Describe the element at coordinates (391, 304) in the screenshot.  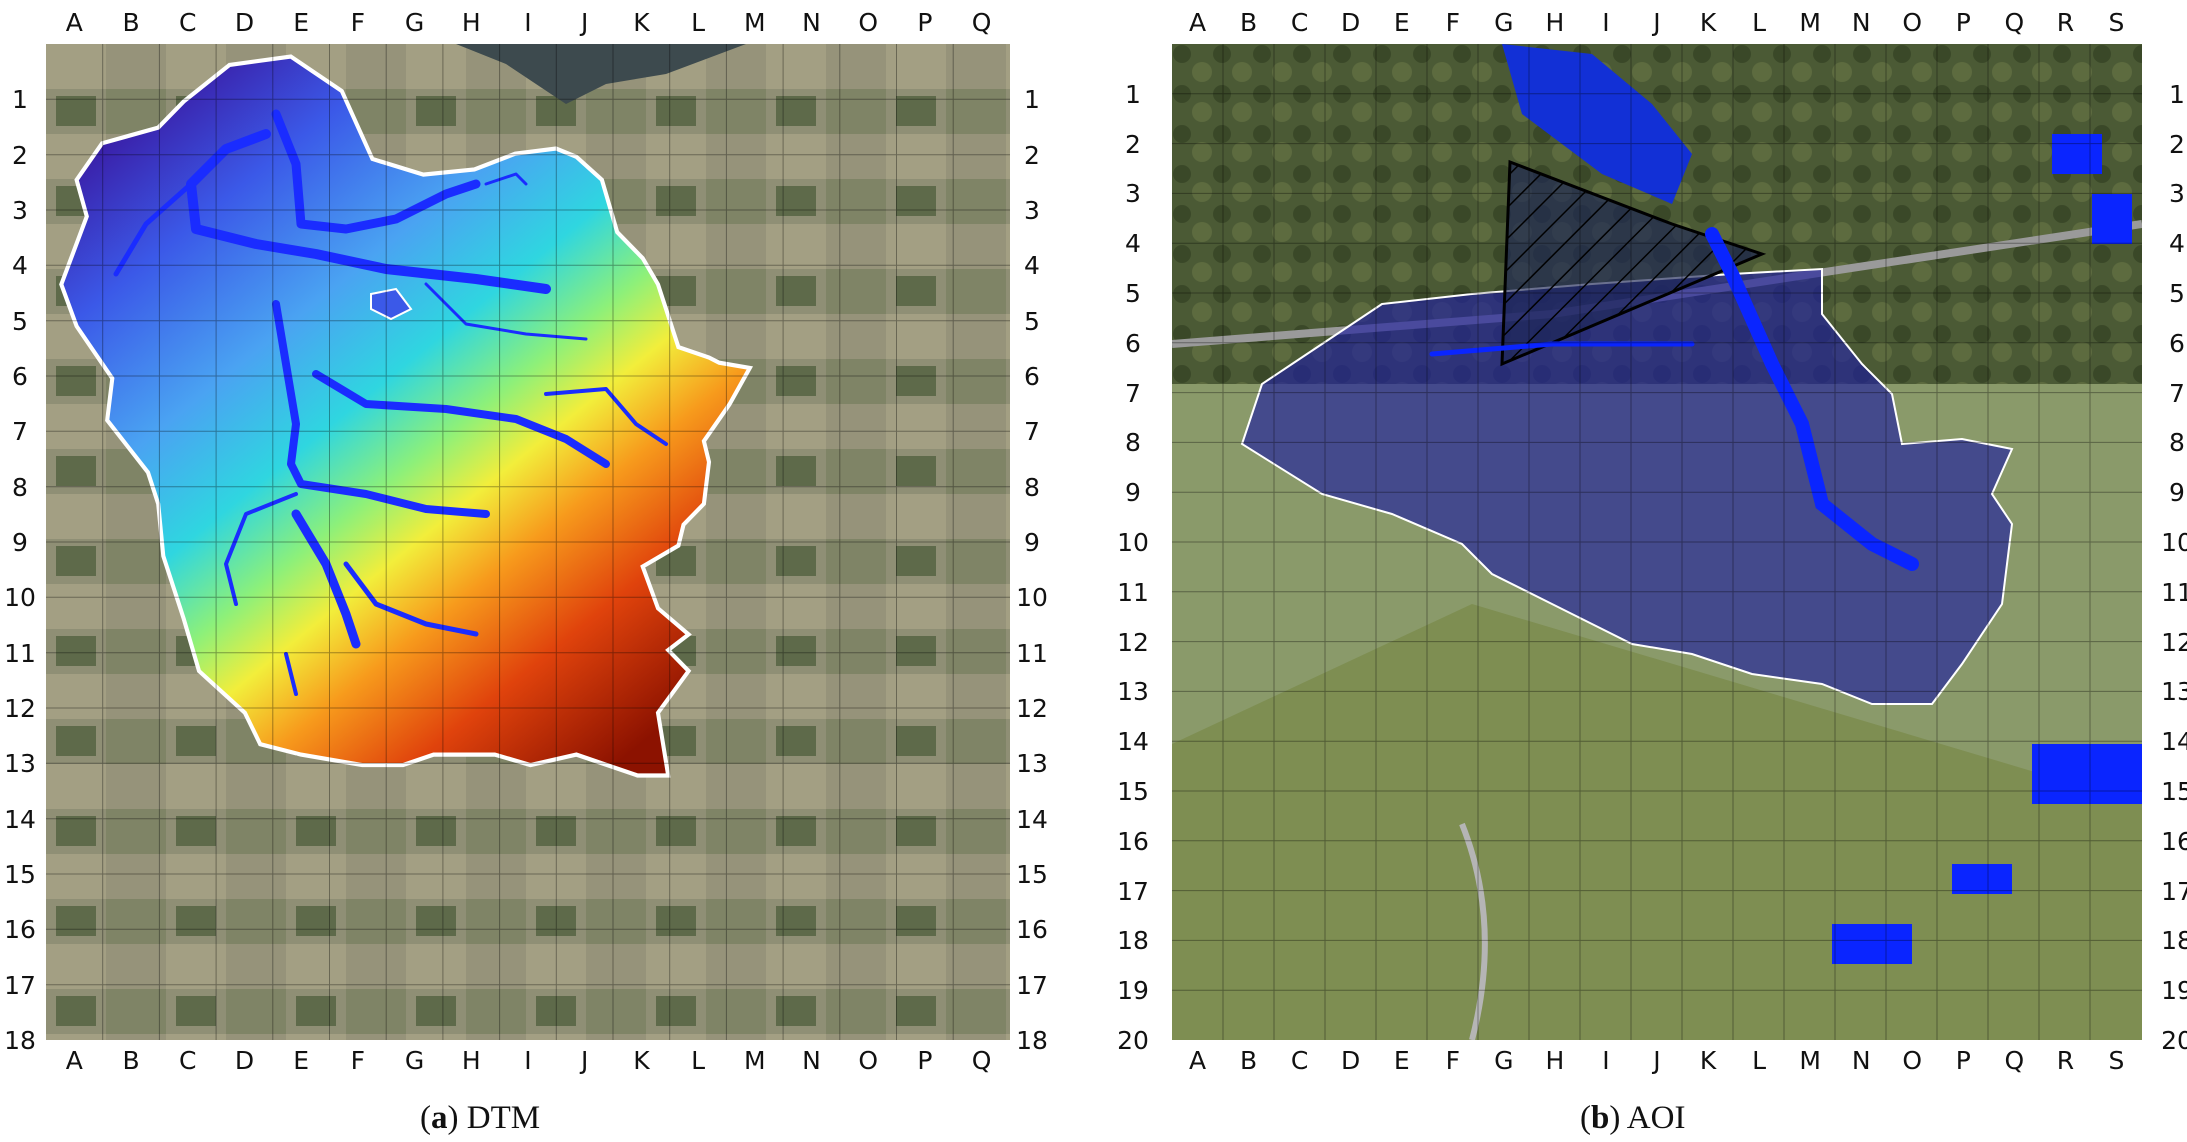
I see `reservoir` at that location.